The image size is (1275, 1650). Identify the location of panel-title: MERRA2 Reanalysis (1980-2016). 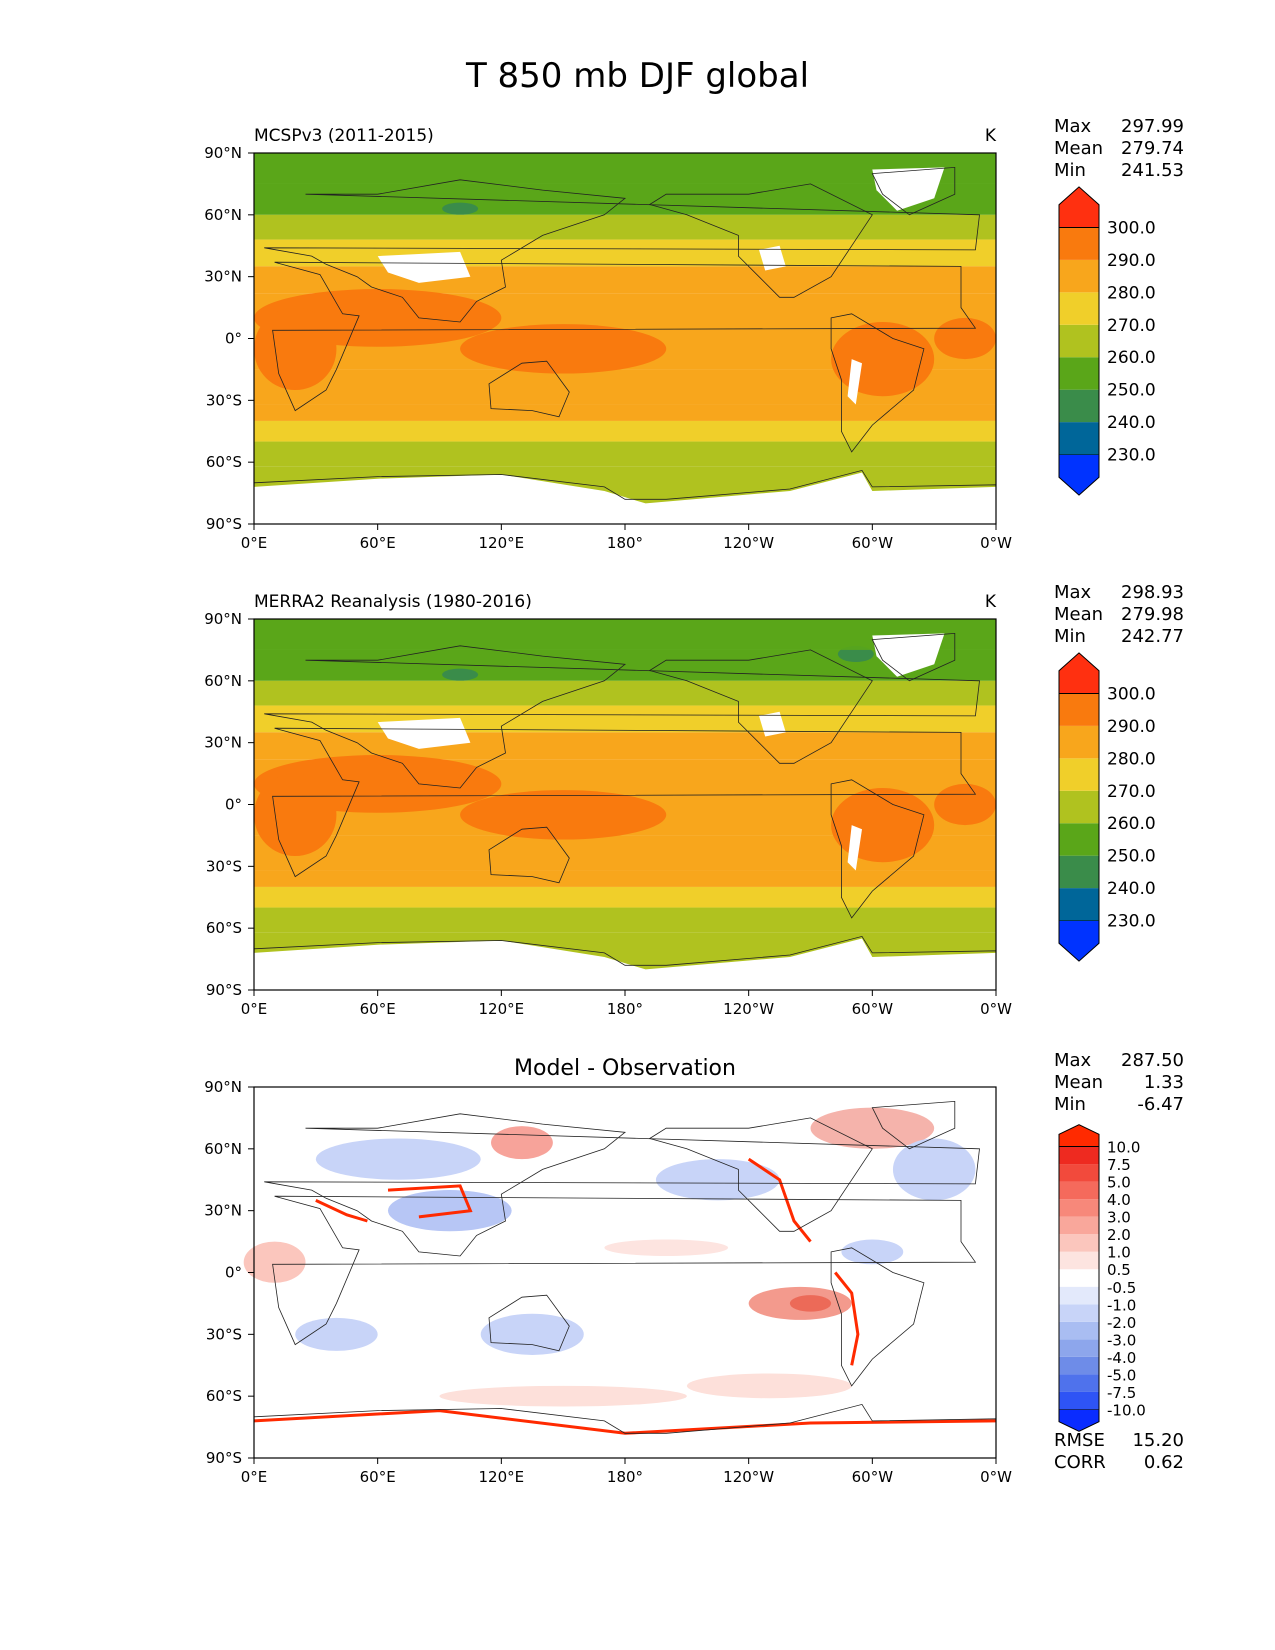
(393, 602).